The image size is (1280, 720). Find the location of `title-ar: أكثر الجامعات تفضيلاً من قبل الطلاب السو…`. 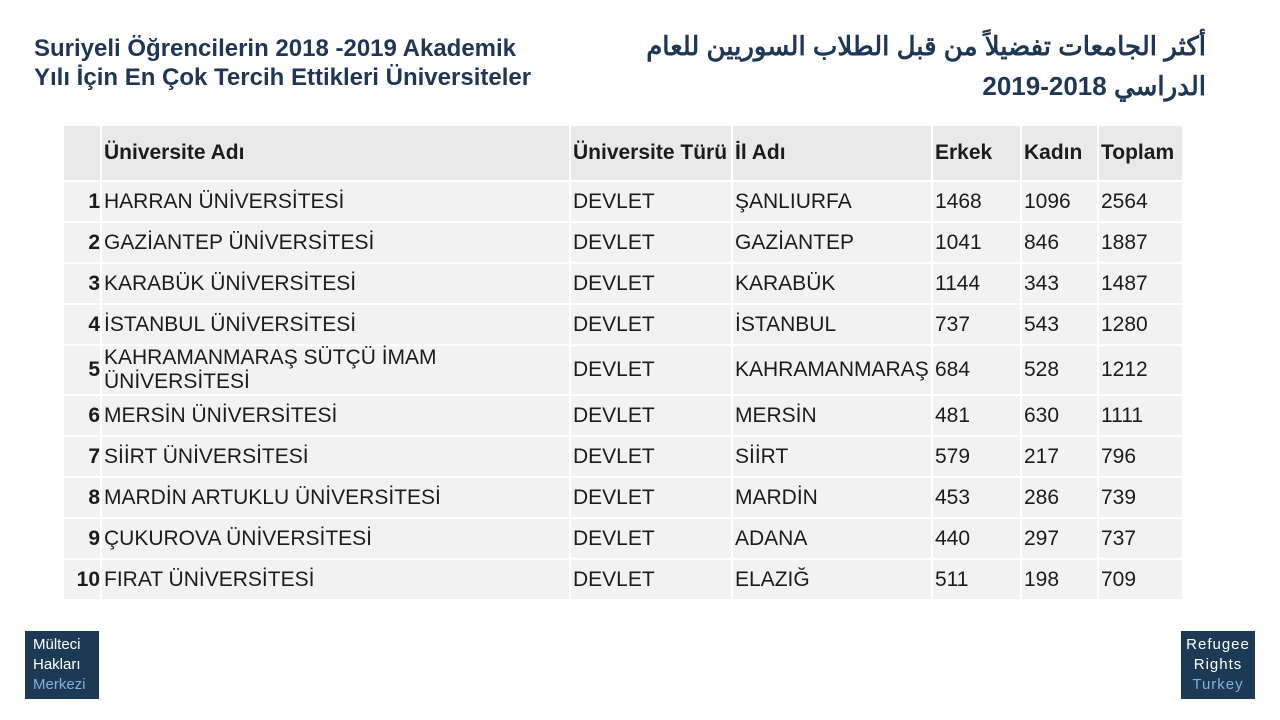

title-ar: أكثر الجامعات تفضيلاً من قبل الطلاب السو… is located at coordinates (926, 66).